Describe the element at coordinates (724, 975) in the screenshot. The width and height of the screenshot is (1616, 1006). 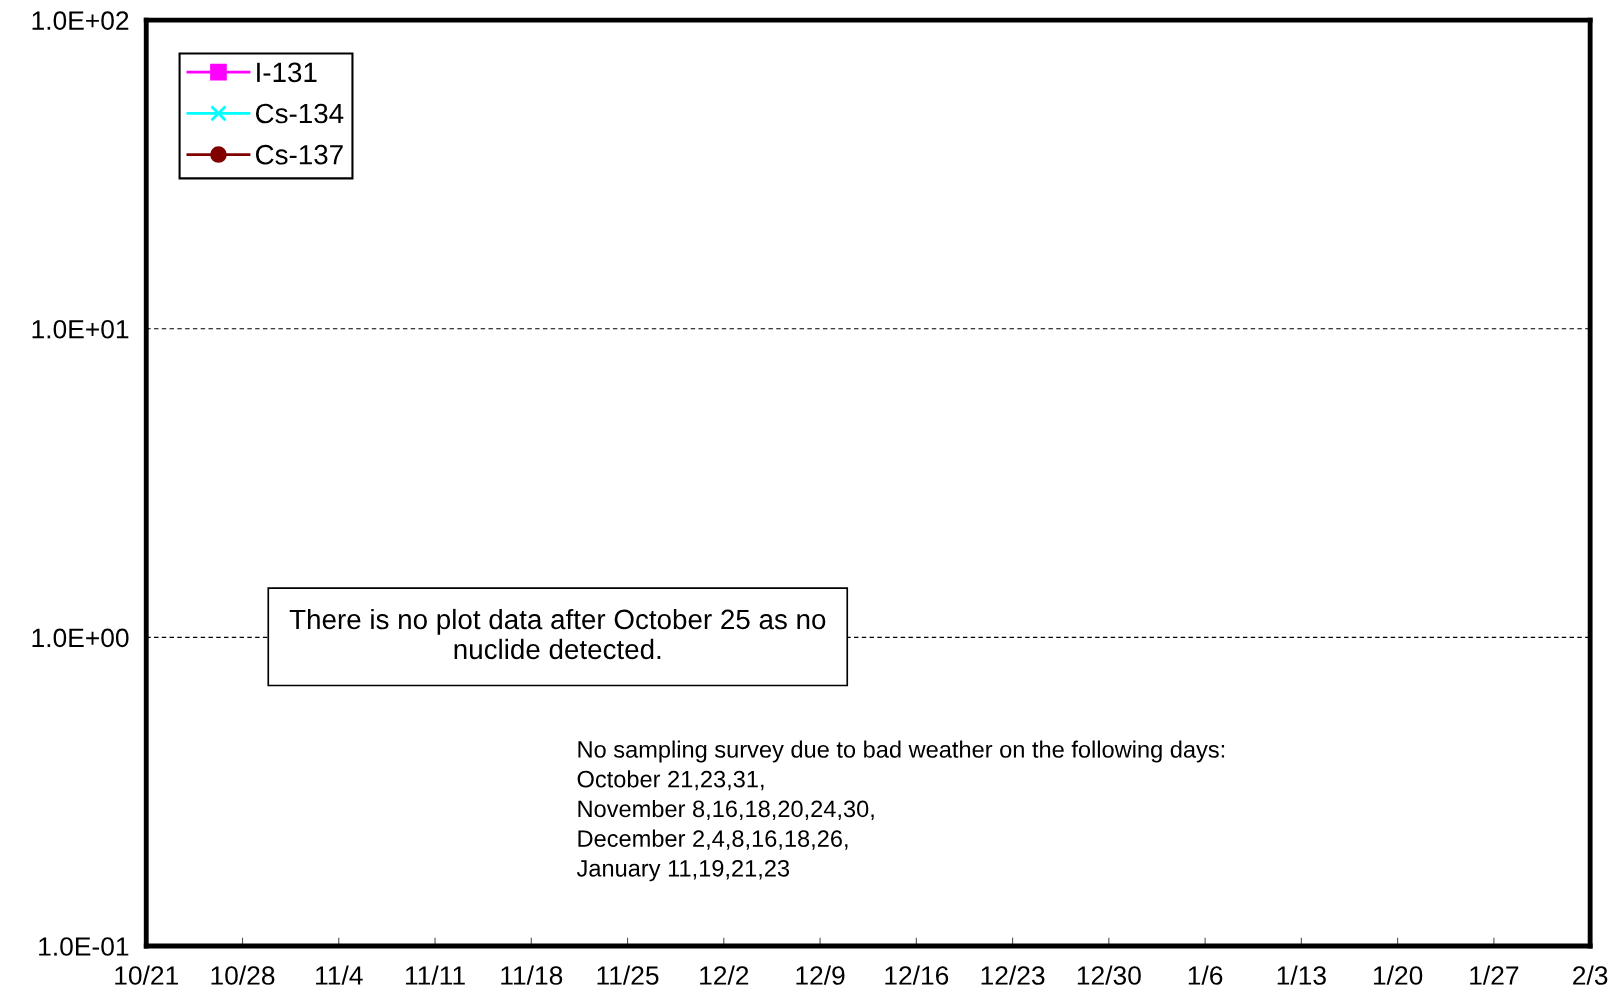
I see `x-tick-label: 12/2` at that location.